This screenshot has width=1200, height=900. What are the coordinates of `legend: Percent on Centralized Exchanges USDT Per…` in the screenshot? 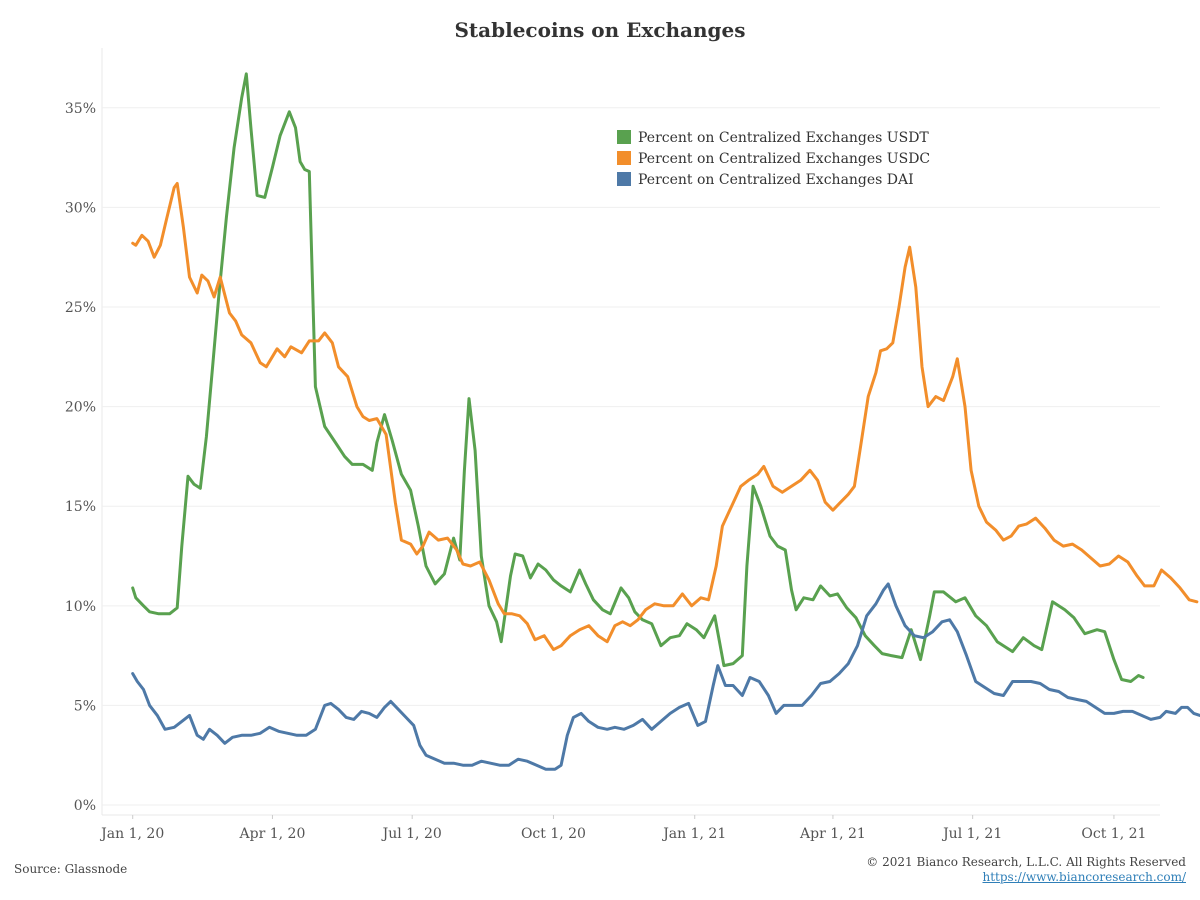 It's located at (773, 159).